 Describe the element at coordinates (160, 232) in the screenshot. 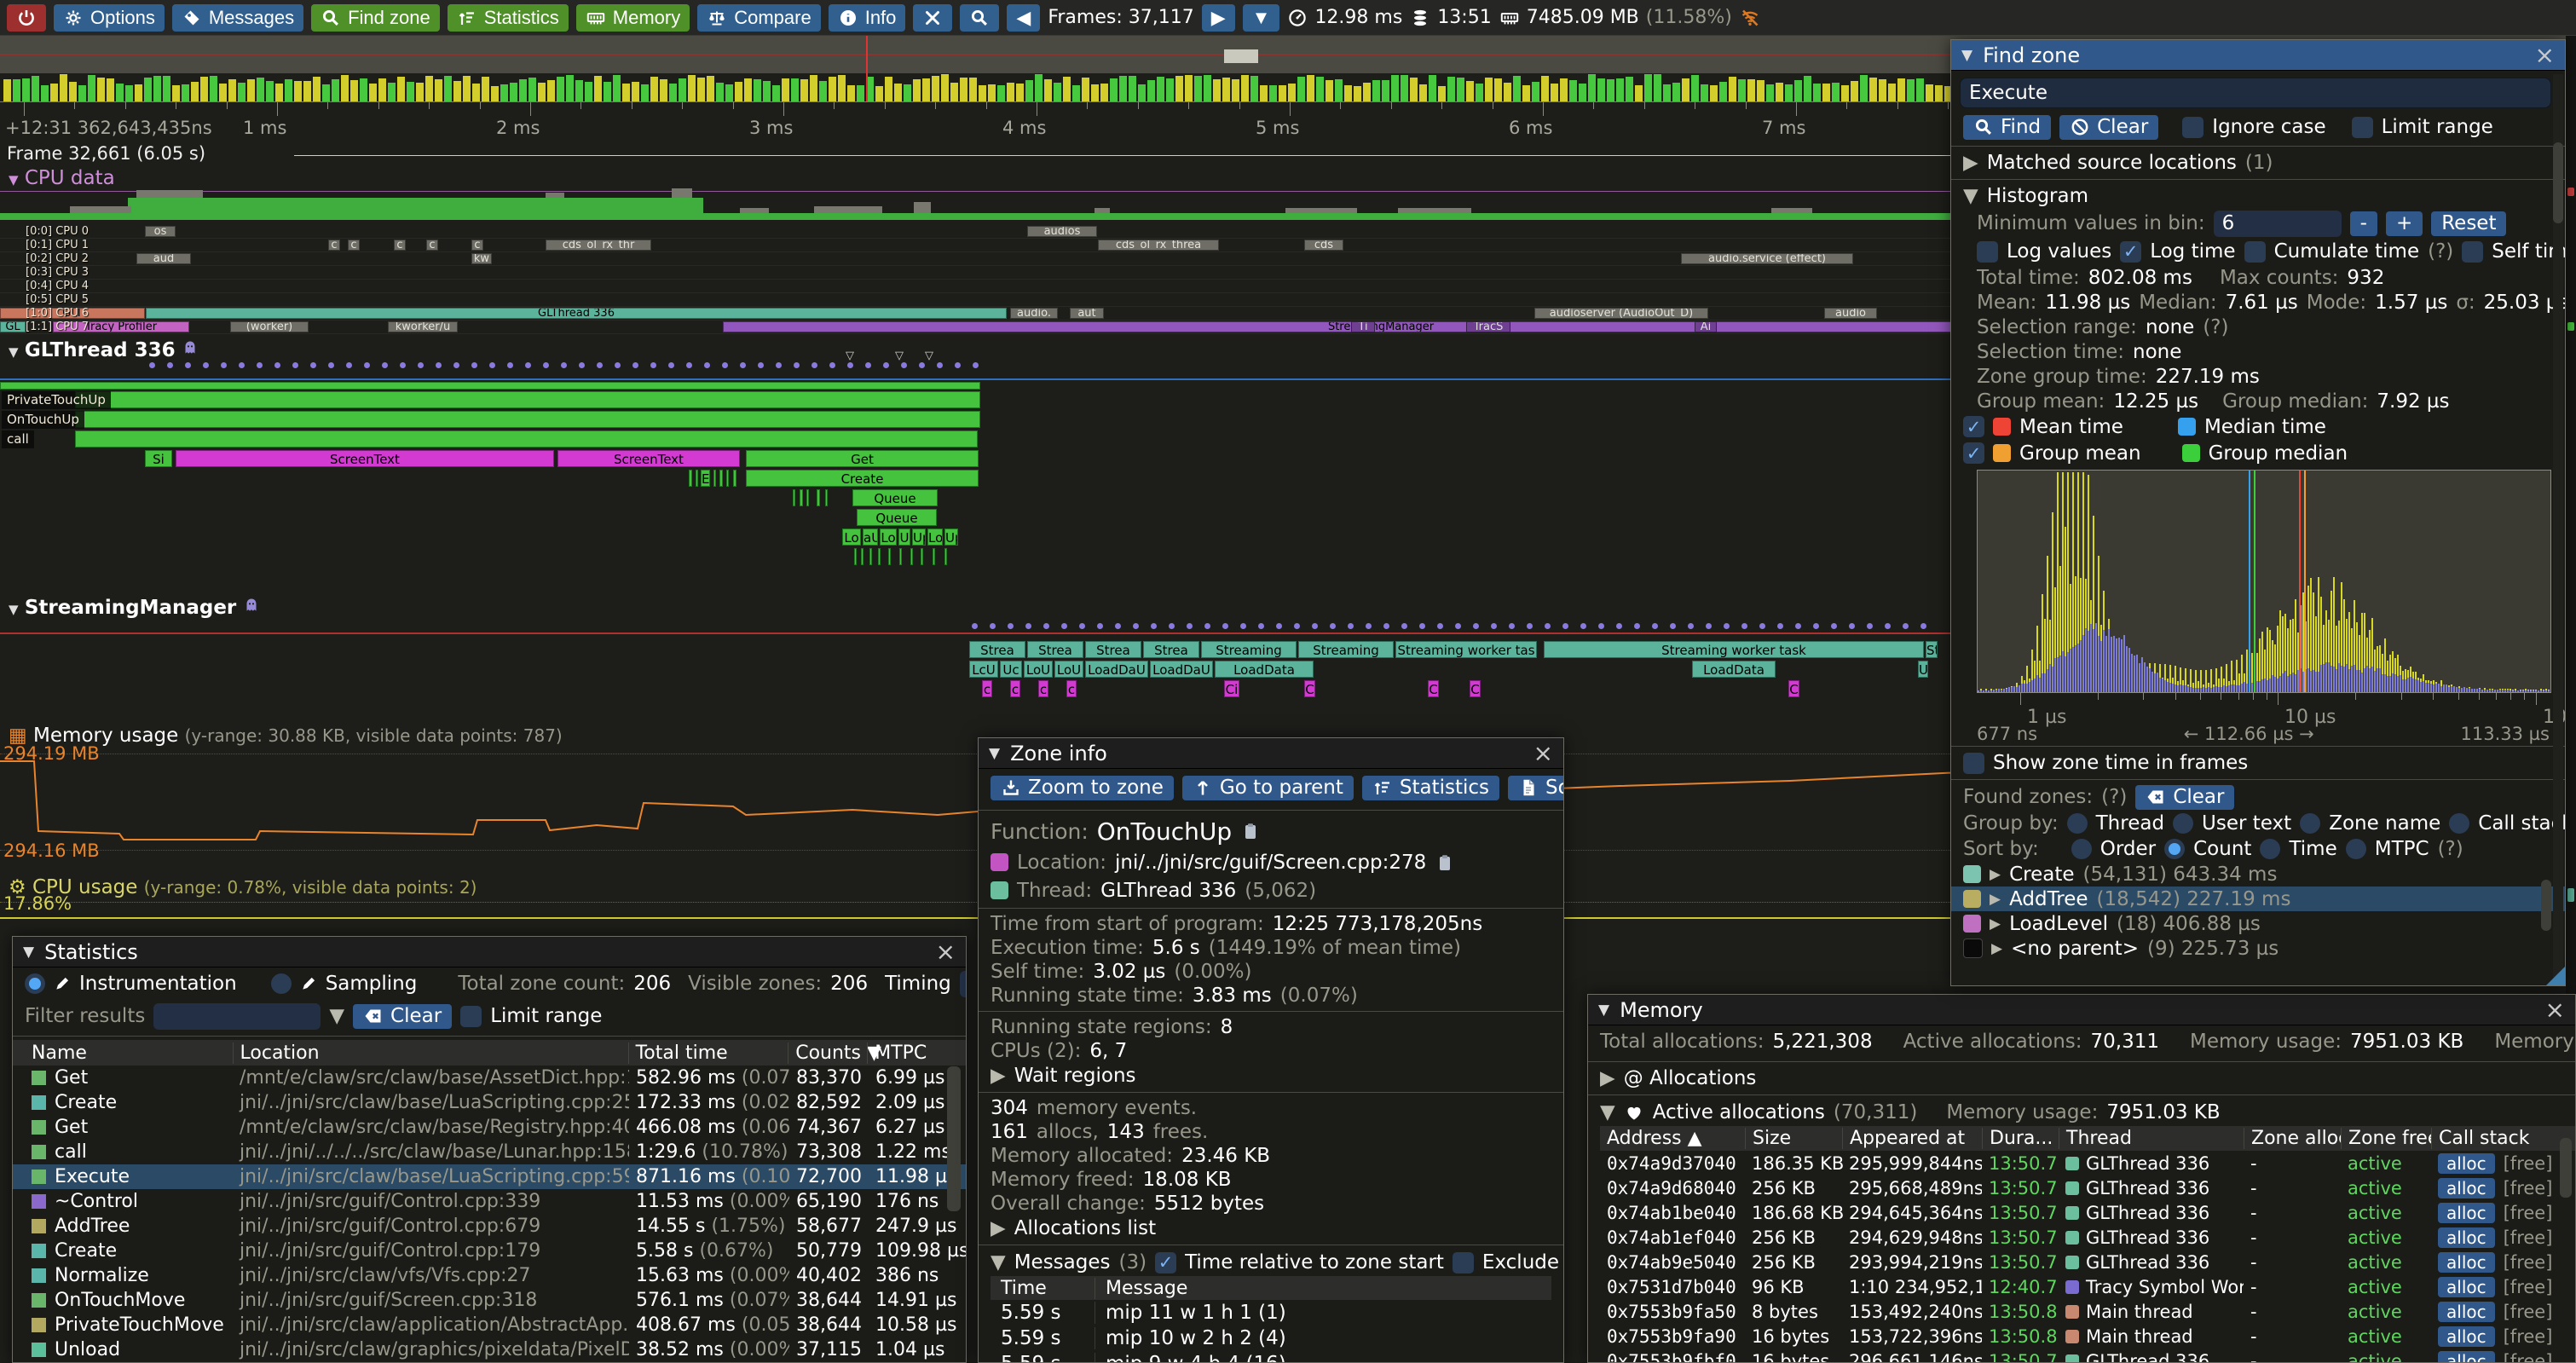

I see `cpu-zone: os` at that location.